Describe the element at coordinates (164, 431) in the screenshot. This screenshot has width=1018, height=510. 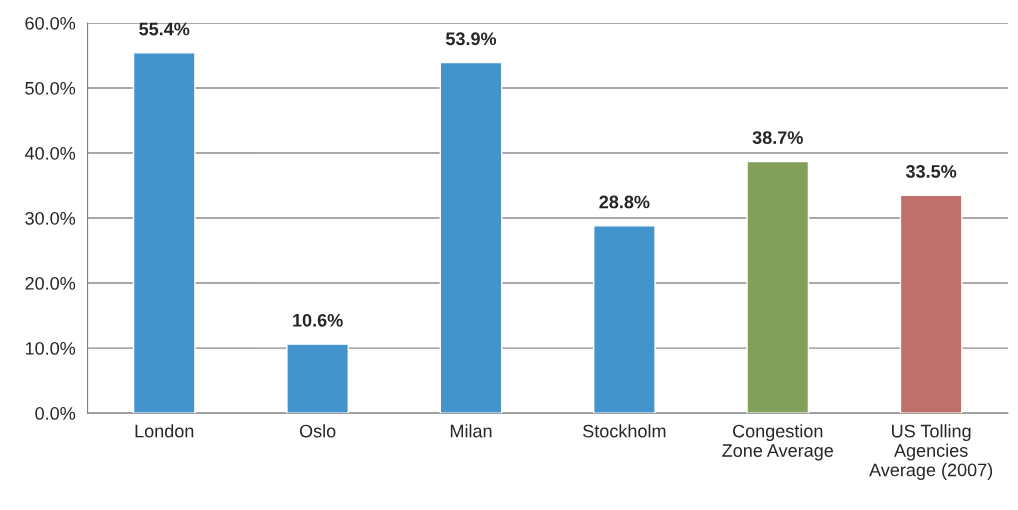
I see `x-tick-label: London` at that location.